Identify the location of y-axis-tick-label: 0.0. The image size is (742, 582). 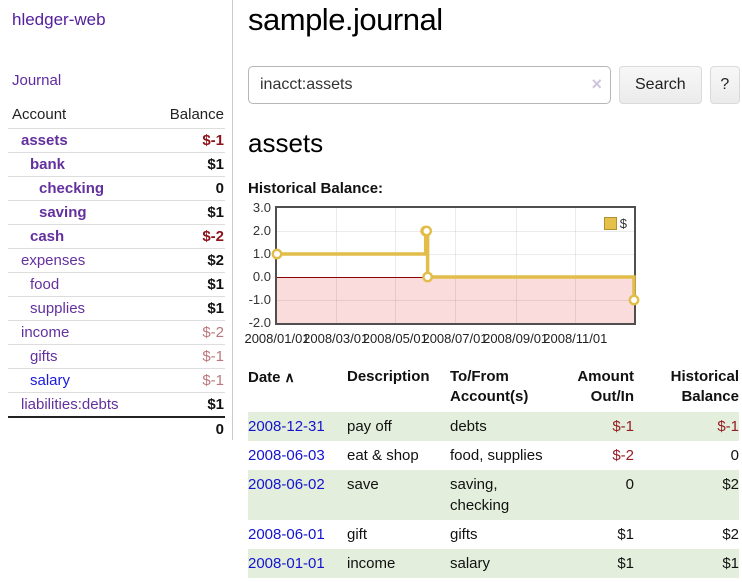
(261, 276).